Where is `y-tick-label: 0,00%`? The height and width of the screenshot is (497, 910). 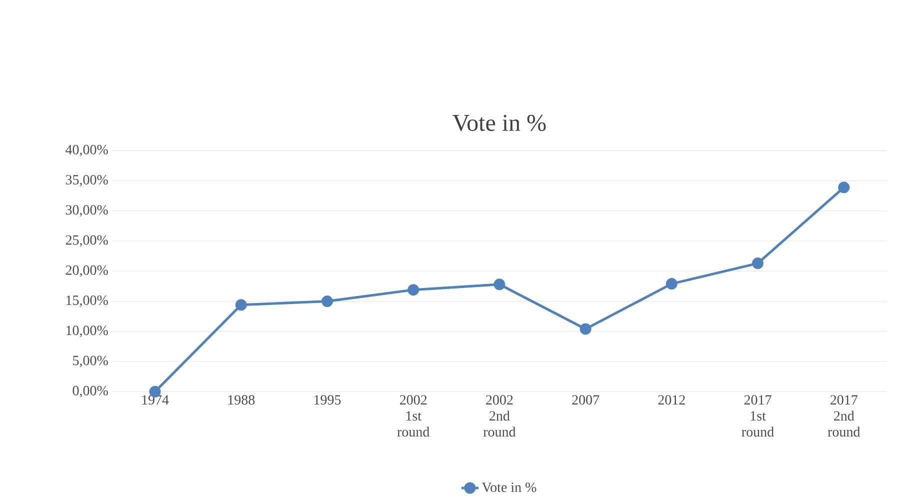 y-tick-label: 0,00% is located at coordinates (90, 392).